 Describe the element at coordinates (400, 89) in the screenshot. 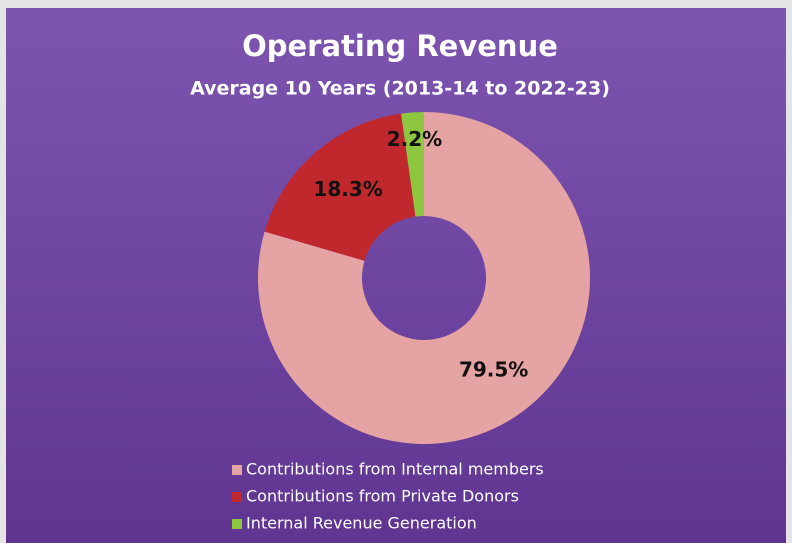

I see `chart-subtitle: Average 10 Years (2013-14 to 2022-23)` at that location.